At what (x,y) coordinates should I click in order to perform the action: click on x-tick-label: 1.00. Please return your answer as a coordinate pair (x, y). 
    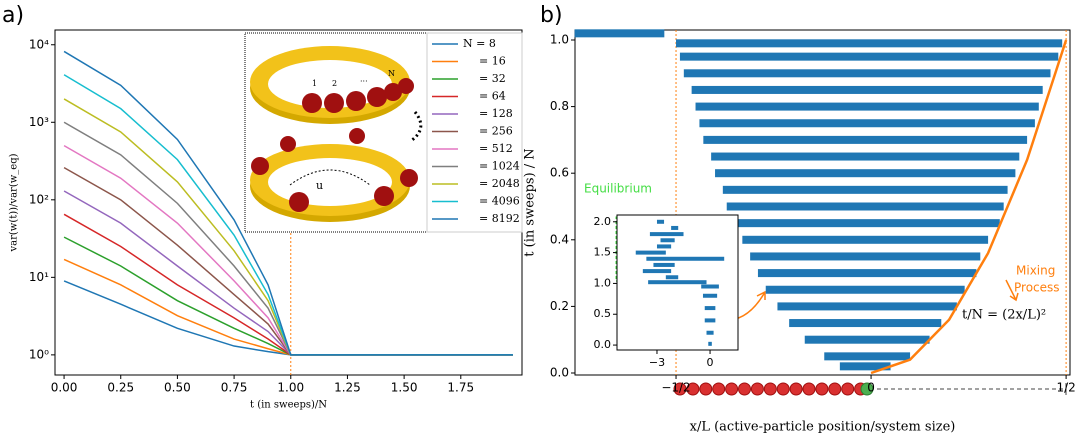
    Looking at the image, I should click on (290, 388).